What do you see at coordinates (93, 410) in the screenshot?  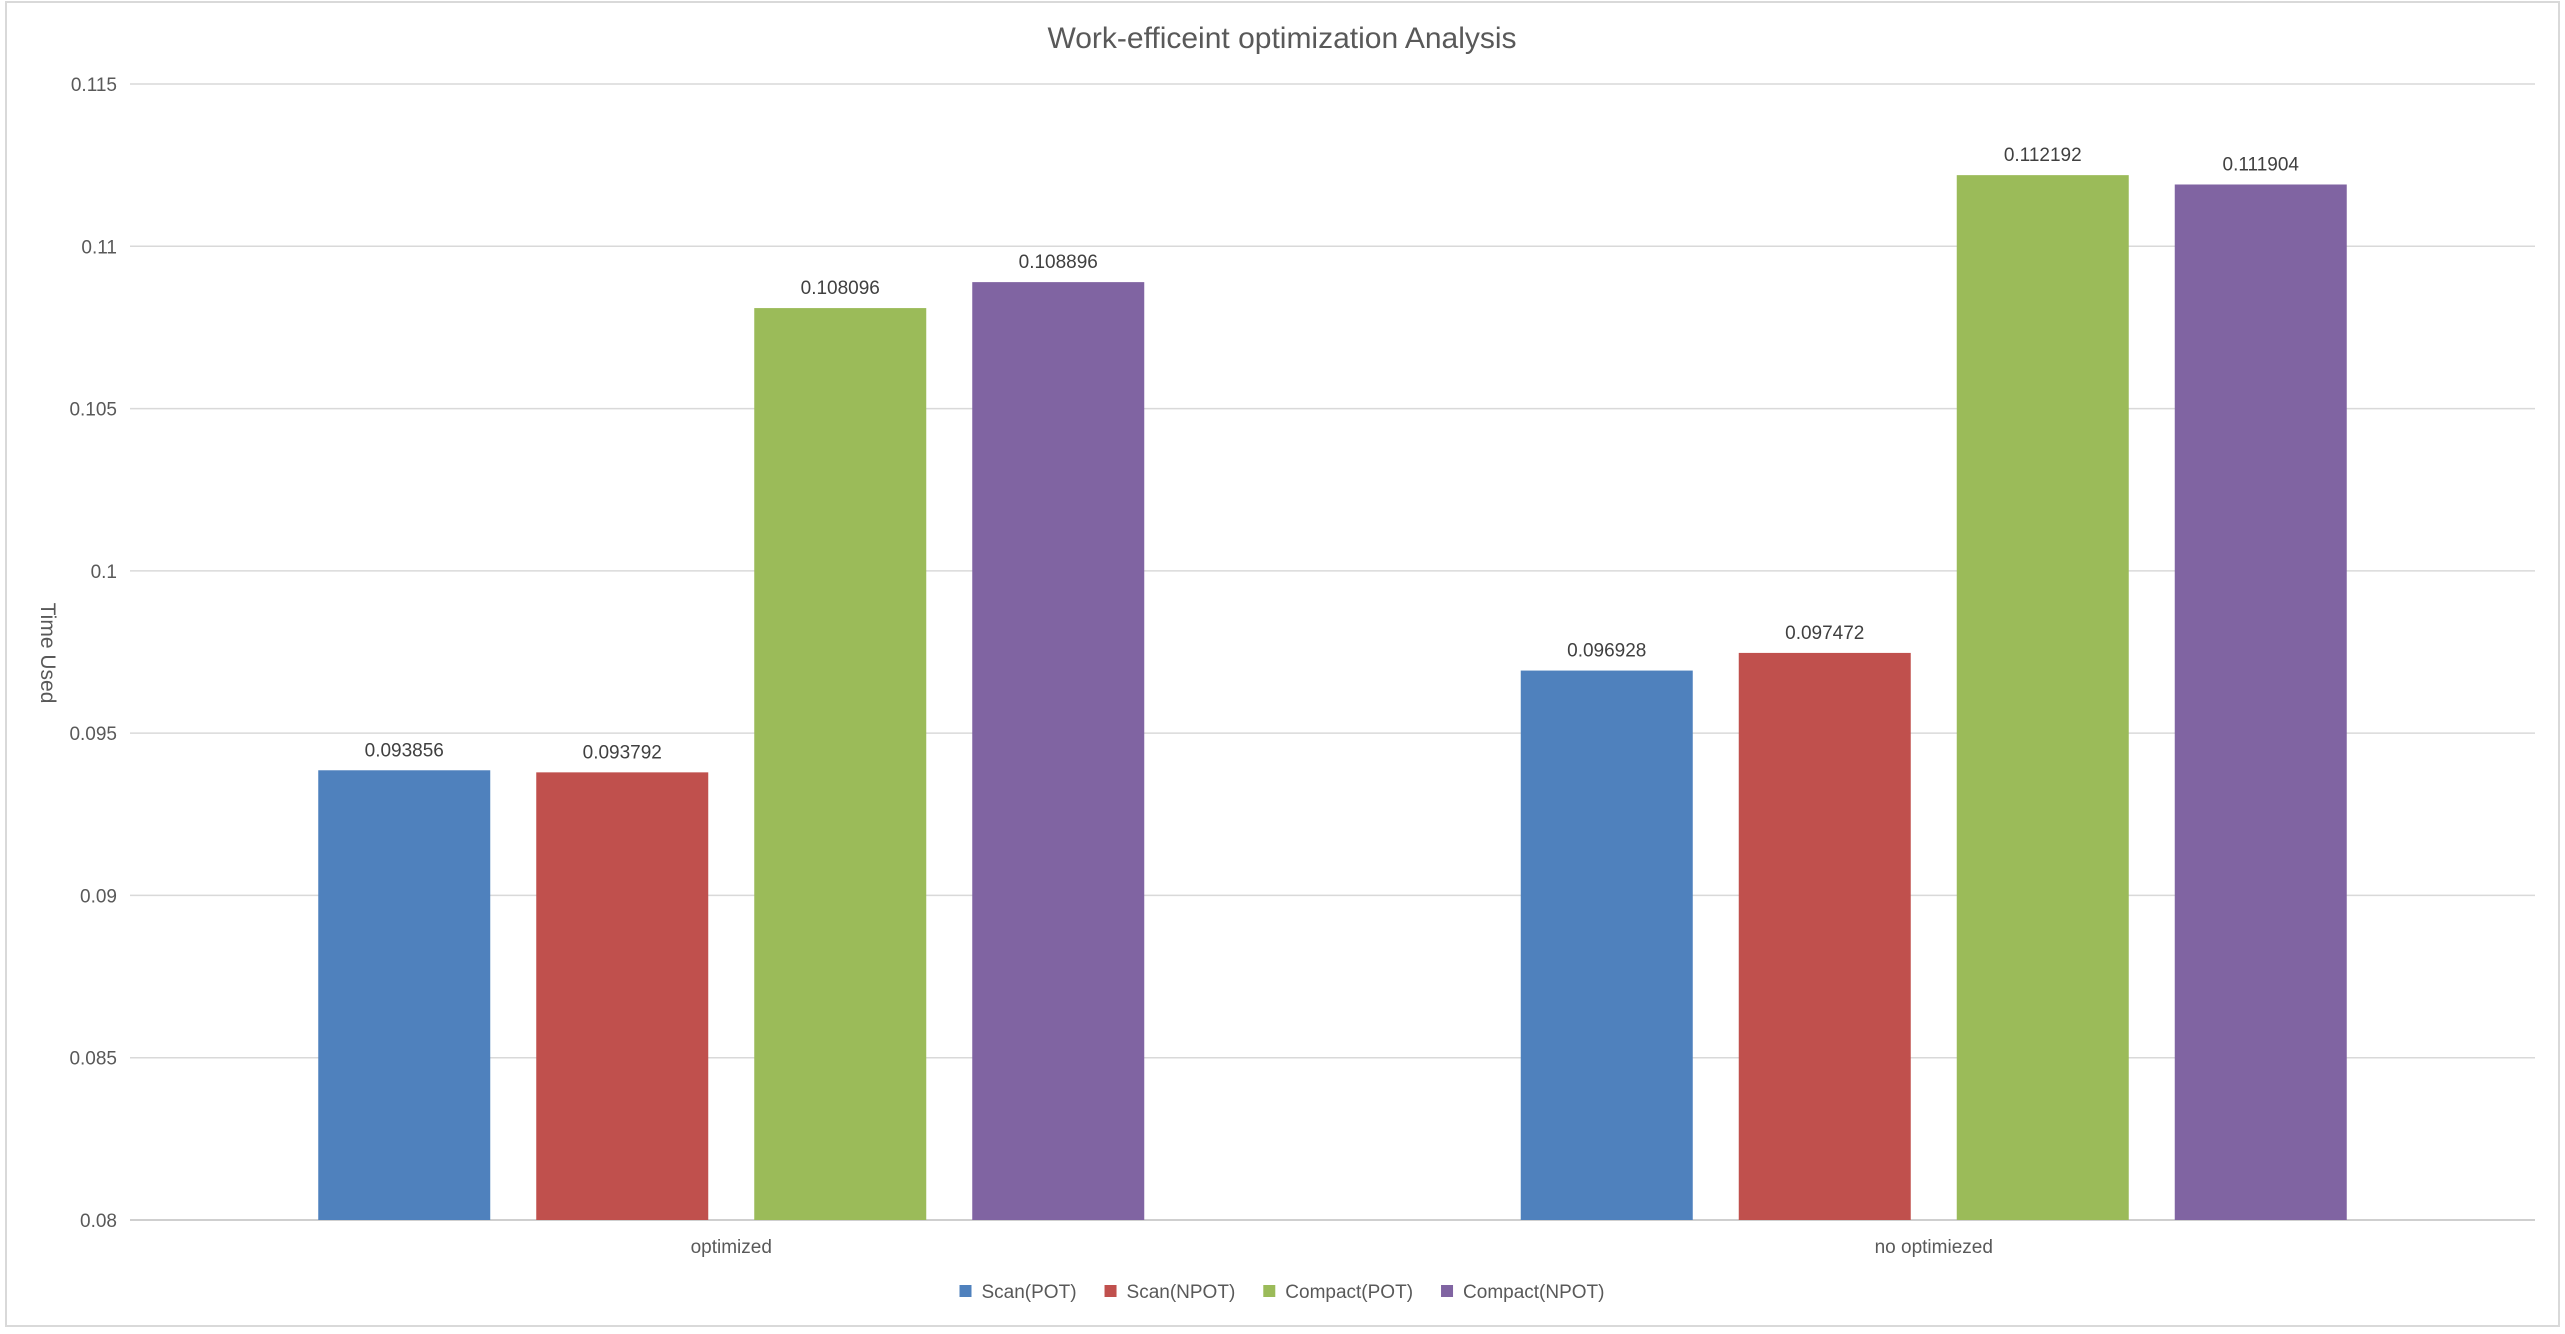 I see `y-tick-label: 0.105` at bounding box center [93, 410].